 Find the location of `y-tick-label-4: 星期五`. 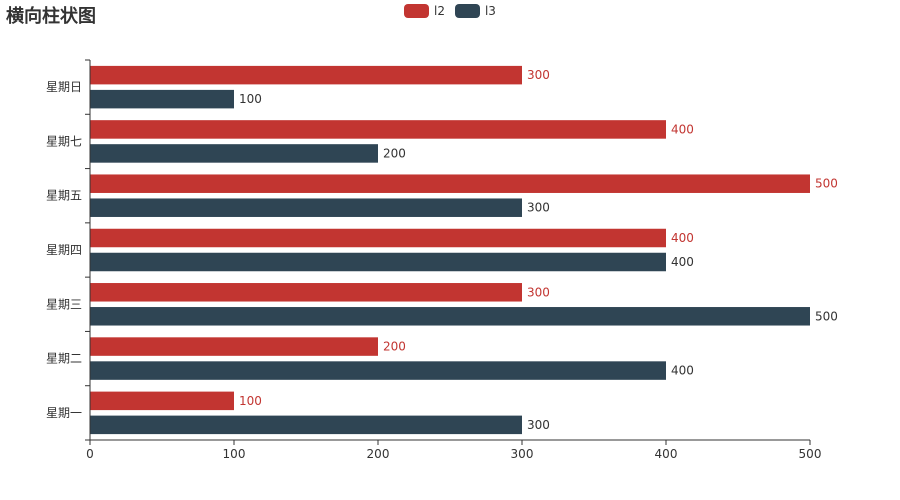

y-tick-label-4: 星期五 is located at coordinates (64, 196).